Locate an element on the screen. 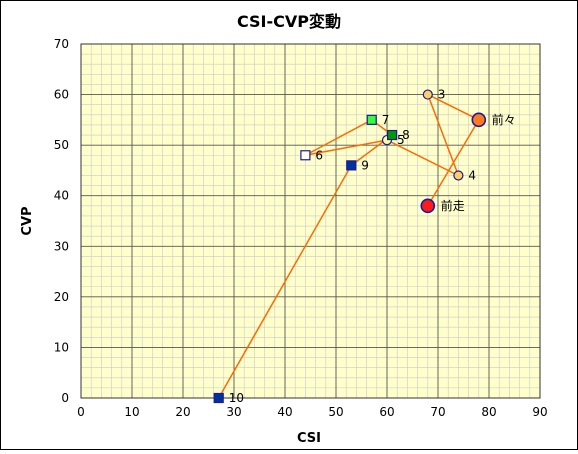 The height and width of the screenshot is (454, 578). x-tick-label: 20 is located at coordinates (182, 412).